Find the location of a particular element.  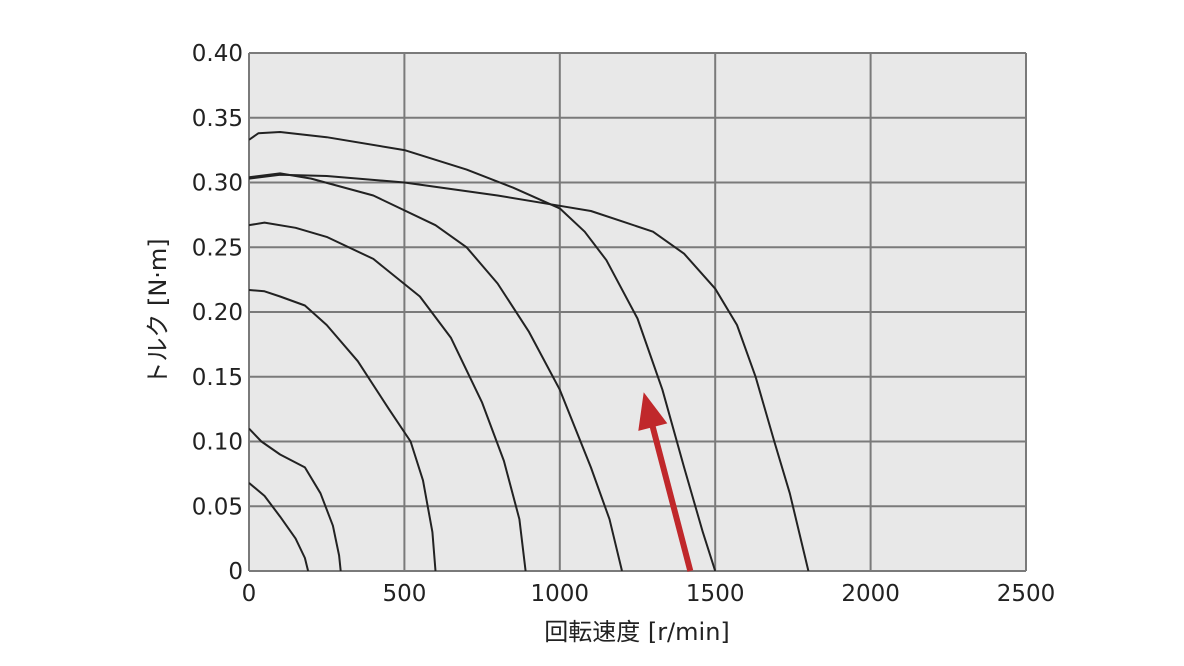

x-tick-label: 500 is located at coordinates (404, 594).